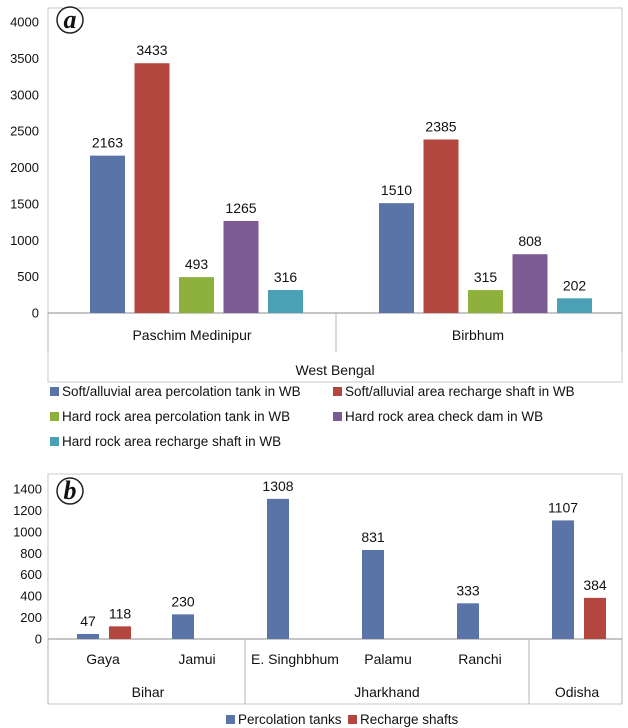 The height and width of the screenshot is (728, 628). Describe the element at coordinates (191, 335) in the screenshot. I see `category-label: Paschim Medinipur` at that location.